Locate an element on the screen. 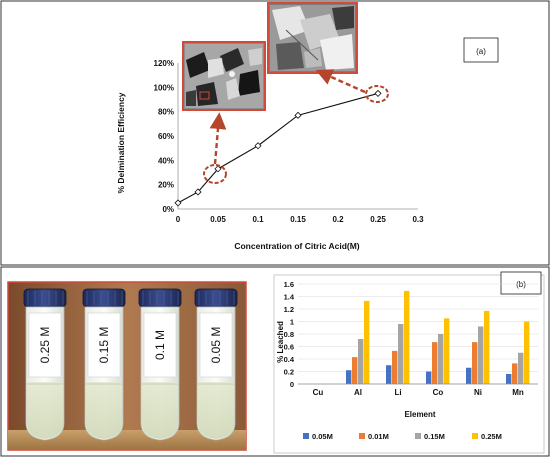 The height and width of the screenshot is (457, 550). bar-Al-0.15M is located at coordinates (361, 361).